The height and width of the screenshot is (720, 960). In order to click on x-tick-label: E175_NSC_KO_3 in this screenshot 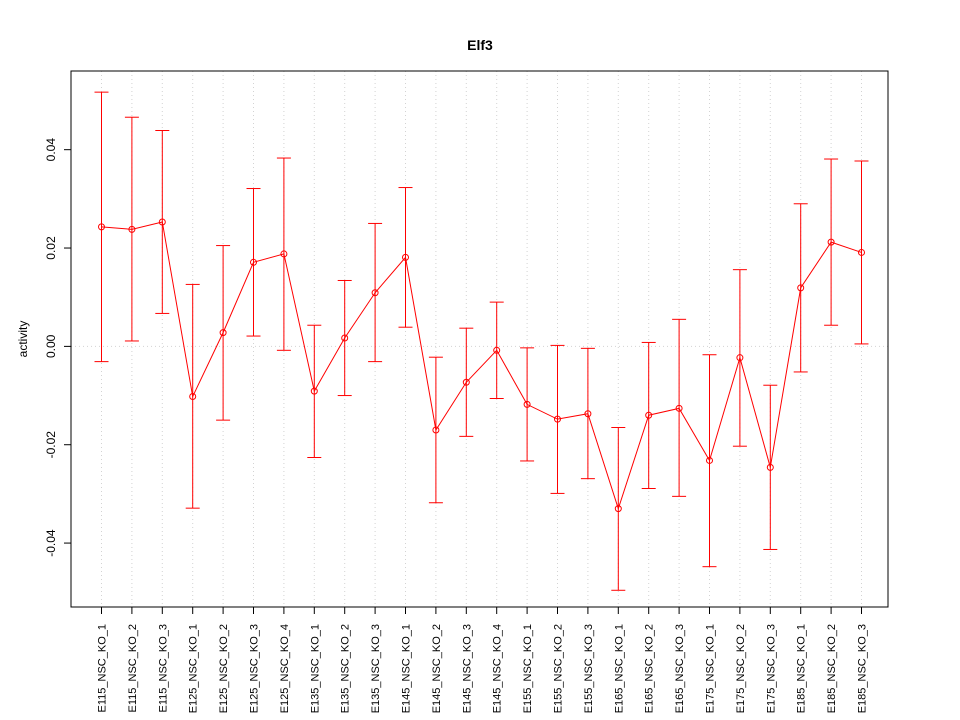, I will do `click(771, 668)`.